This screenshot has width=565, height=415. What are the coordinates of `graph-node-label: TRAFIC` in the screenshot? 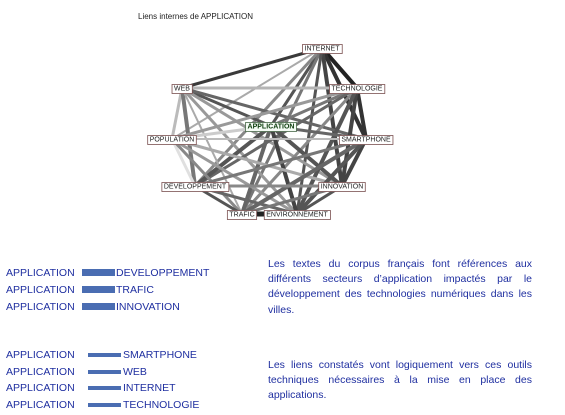 It's located at (241, 215).